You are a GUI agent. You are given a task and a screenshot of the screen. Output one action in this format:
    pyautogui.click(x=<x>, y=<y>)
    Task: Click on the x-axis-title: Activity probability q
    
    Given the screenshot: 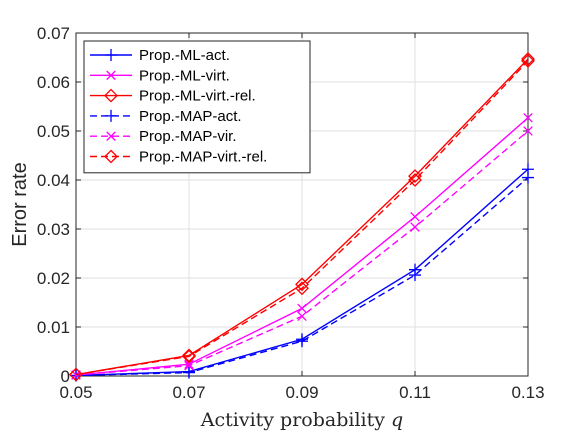 What is the action you would take?
    pyautogui.click(x=301, y=420)
    